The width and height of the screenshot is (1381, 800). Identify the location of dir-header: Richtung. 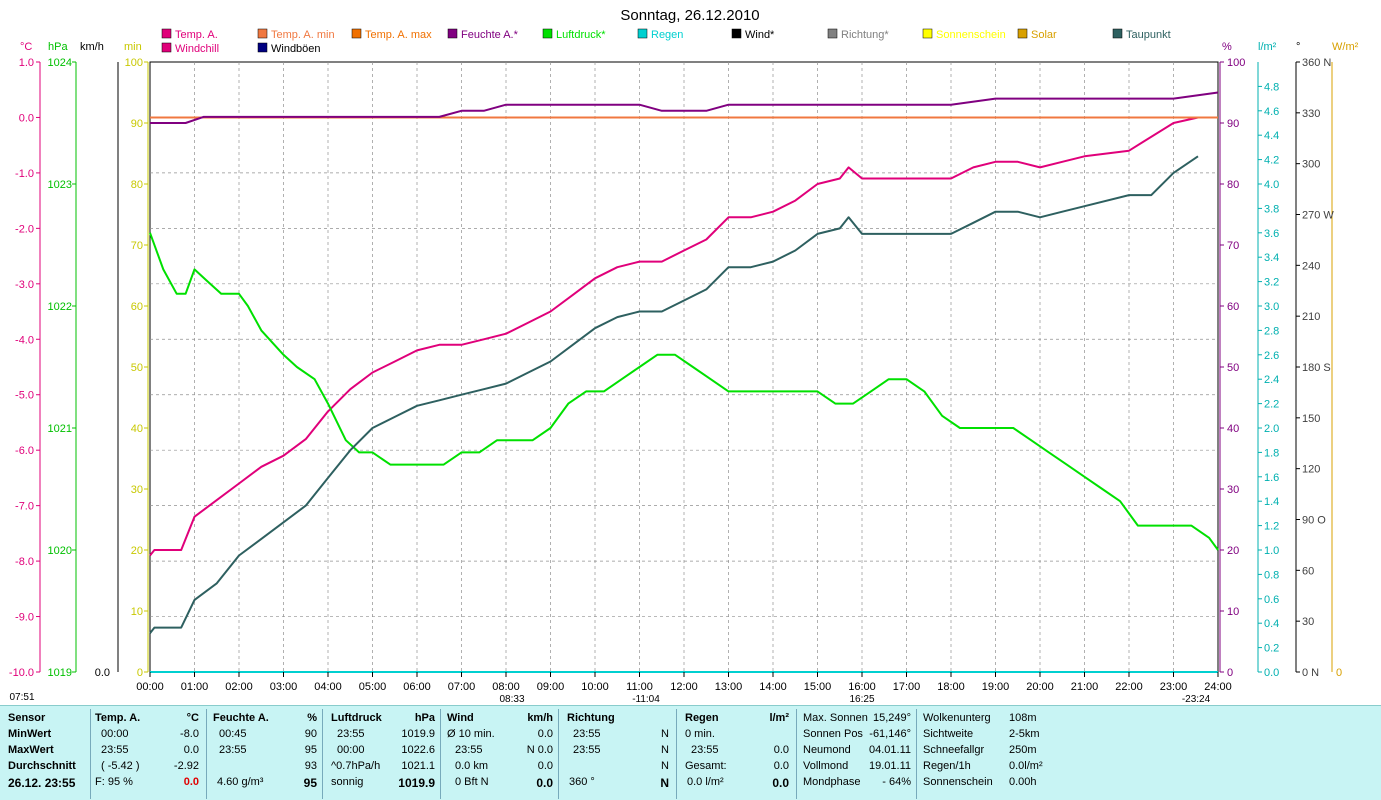
(591, 718).